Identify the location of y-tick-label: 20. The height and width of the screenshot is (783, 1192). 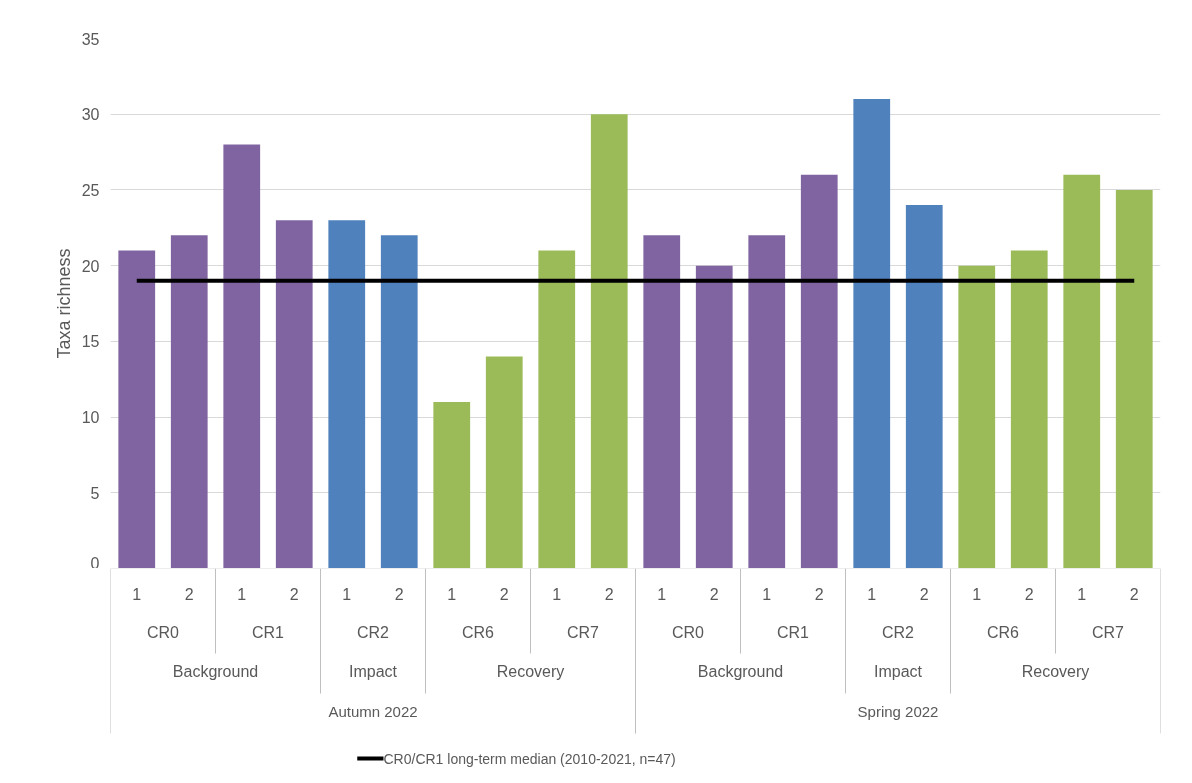
(90, 266).